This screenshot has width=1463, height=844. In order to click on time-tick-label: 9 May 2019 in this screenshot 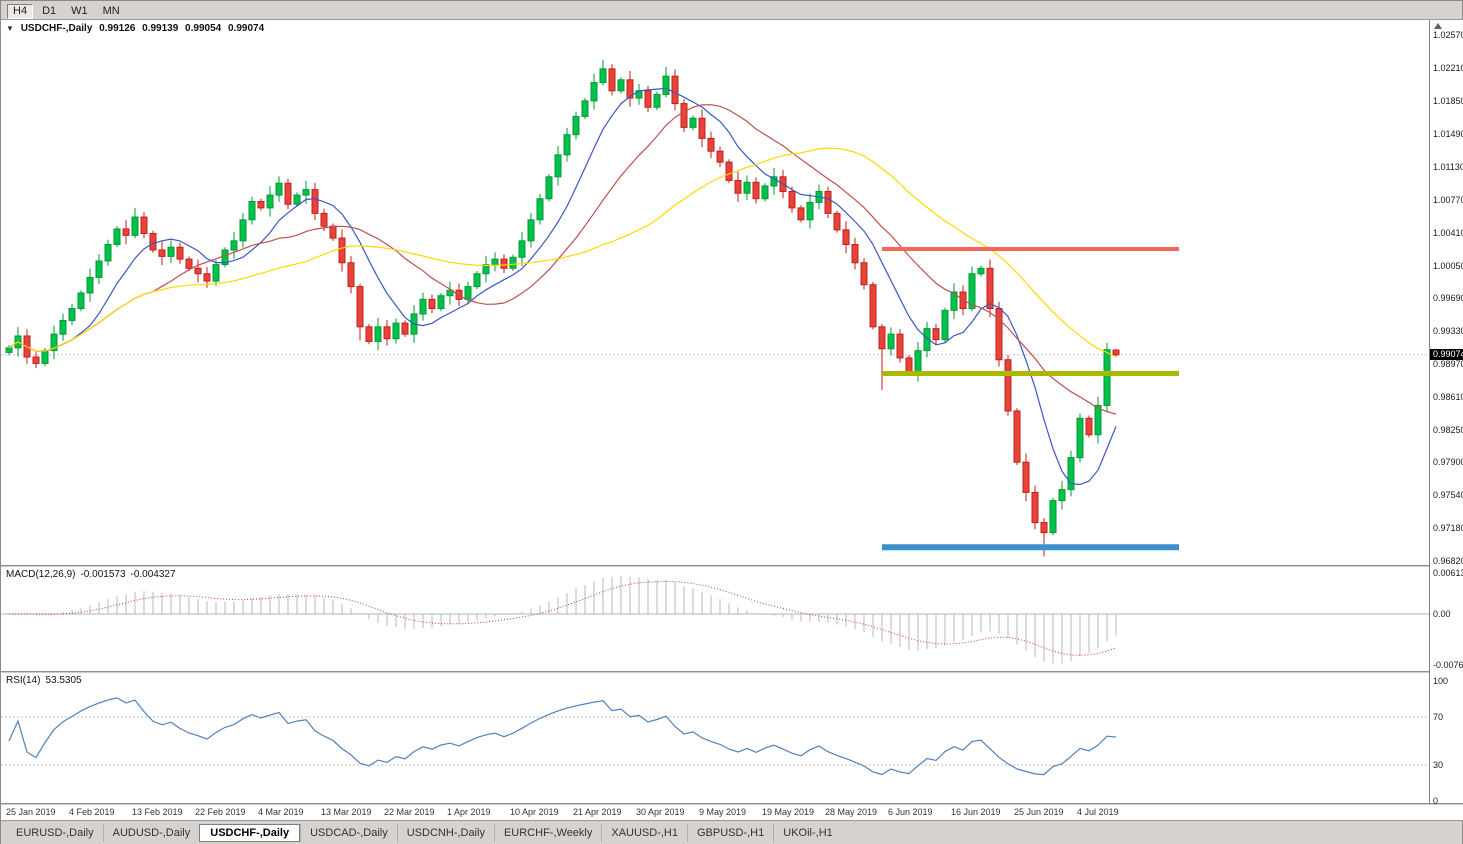, I will do `click(723, 812)`.